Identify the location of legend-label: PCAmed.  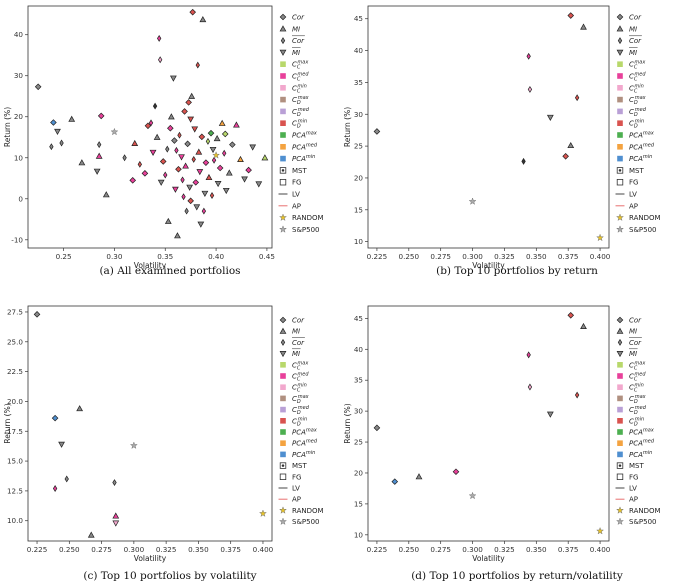
(305, 146).